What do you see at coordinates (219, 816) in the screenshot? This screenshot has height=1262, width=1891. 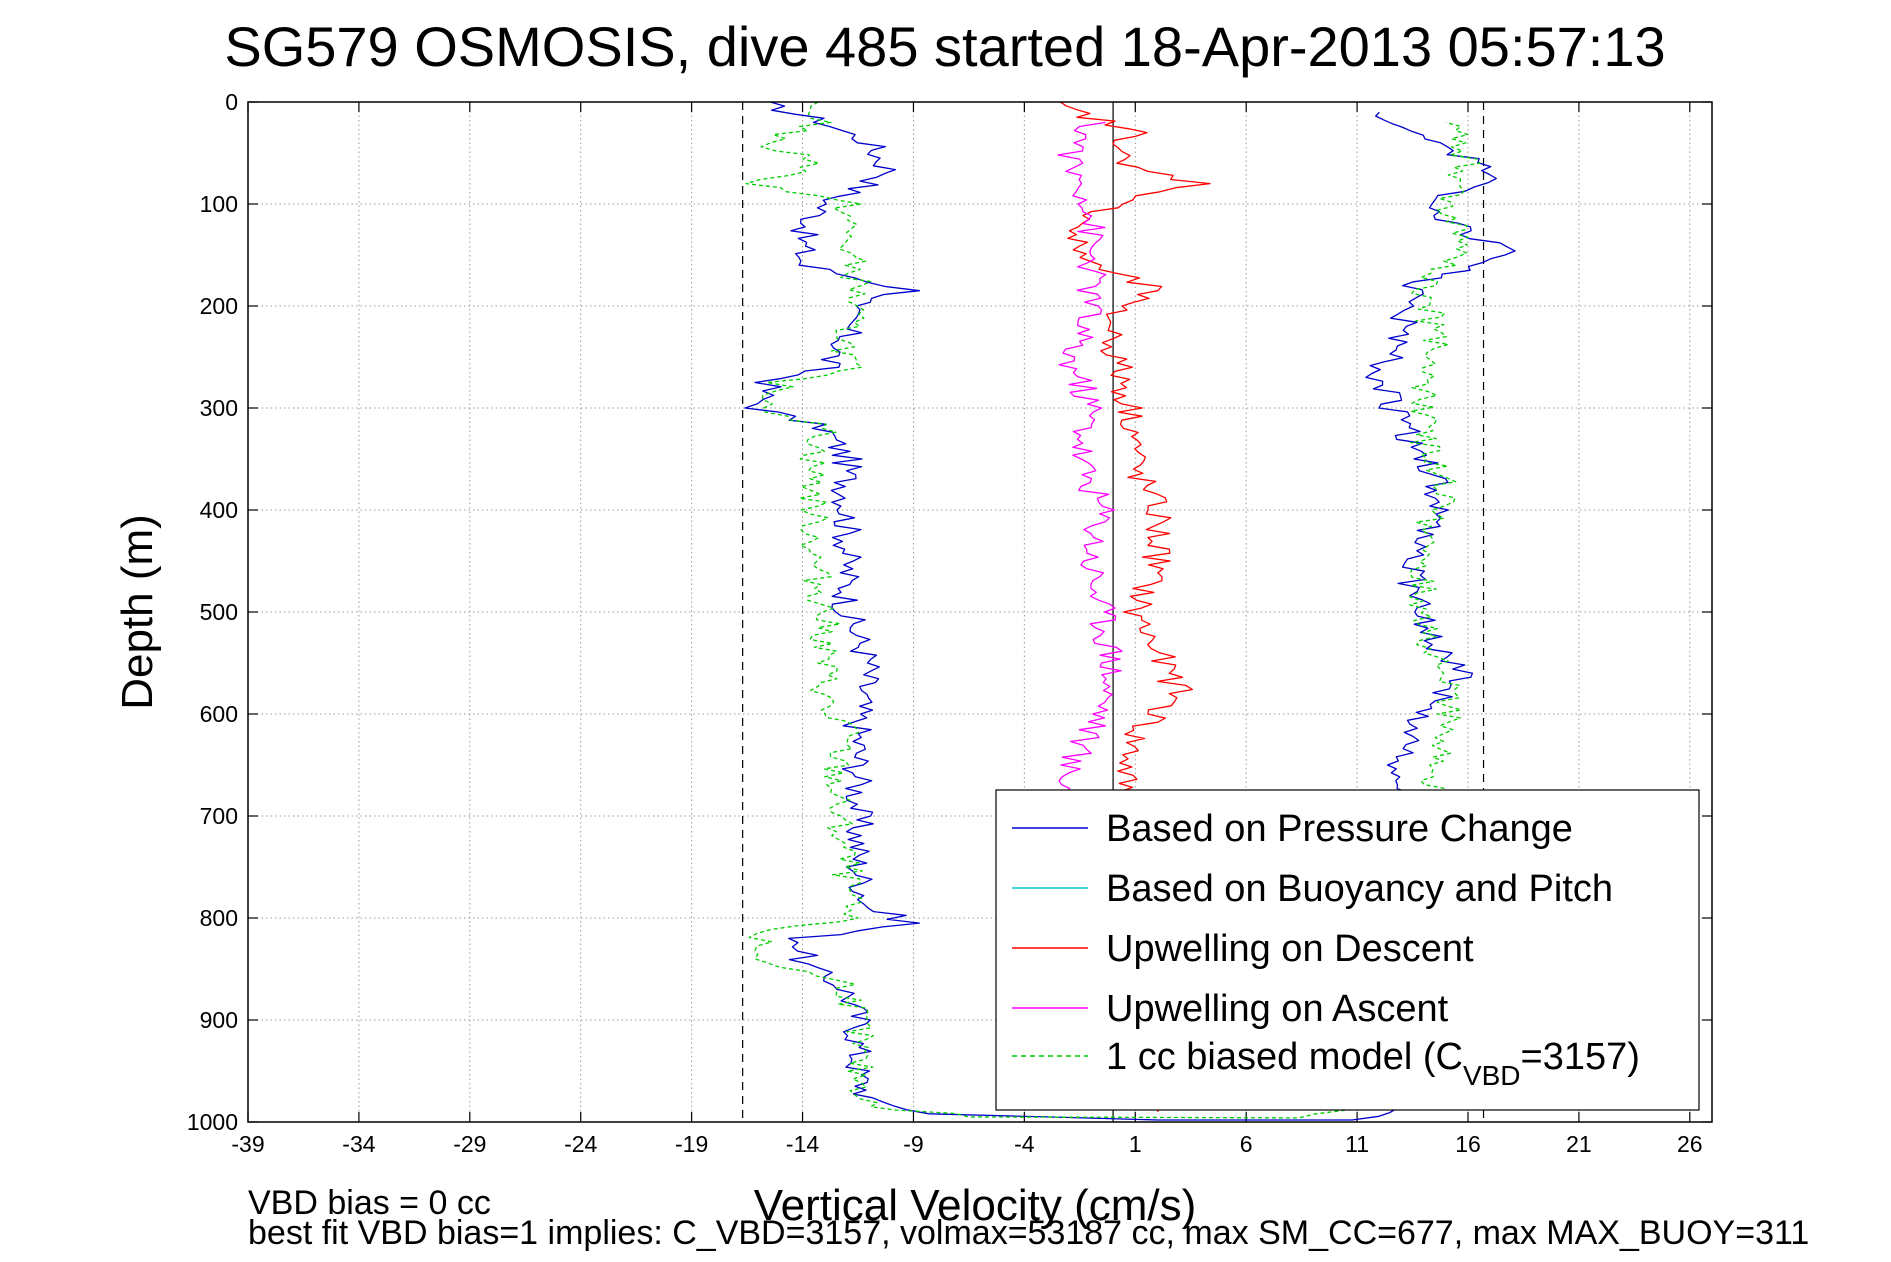 I see `y-tick-label: 700` at bounding box center [219, 816].